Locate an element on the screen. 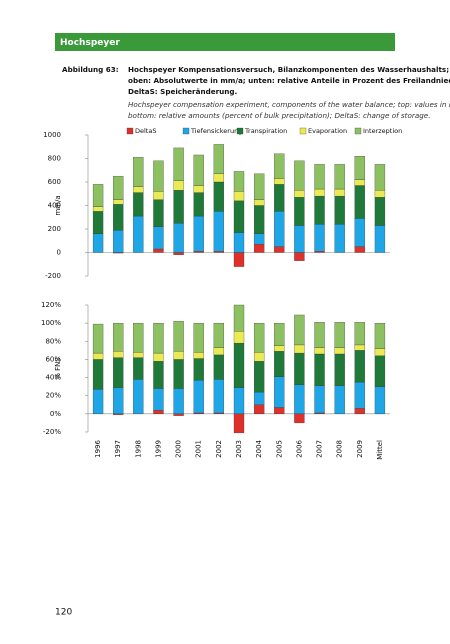 Image resolution: width=450 pixels, height=644 pixels. x-tick-label: Mittel is located at coordinates (380, 450).